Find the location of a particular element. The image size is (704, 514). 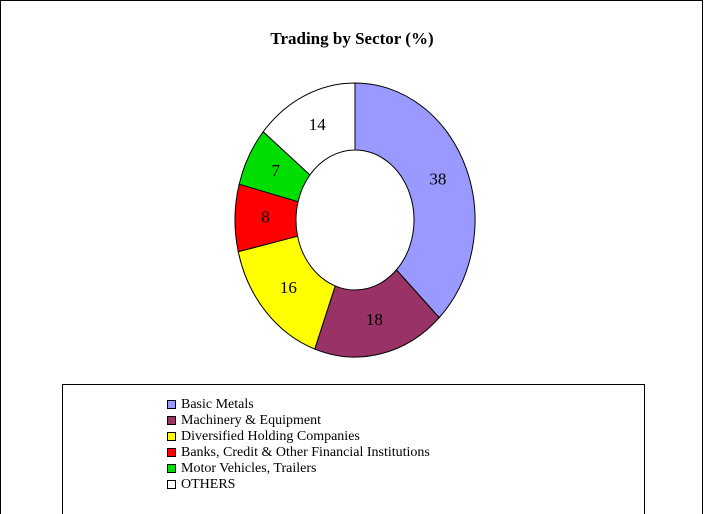

data-label: 8 is located at coordinates (265, 216).